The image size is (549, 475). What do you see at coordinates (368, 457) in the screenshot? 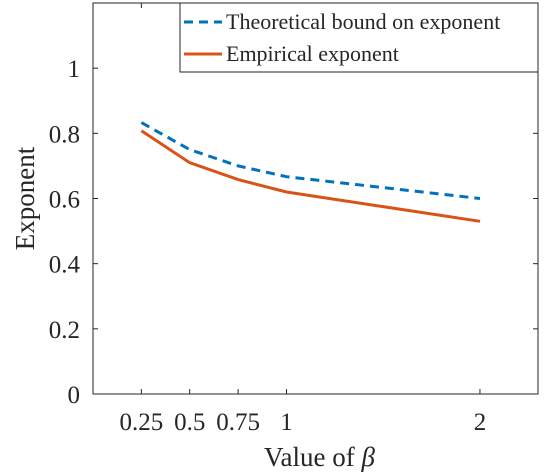
I see `x-axis-label-symbol: β` at bounding box center [368, 457].